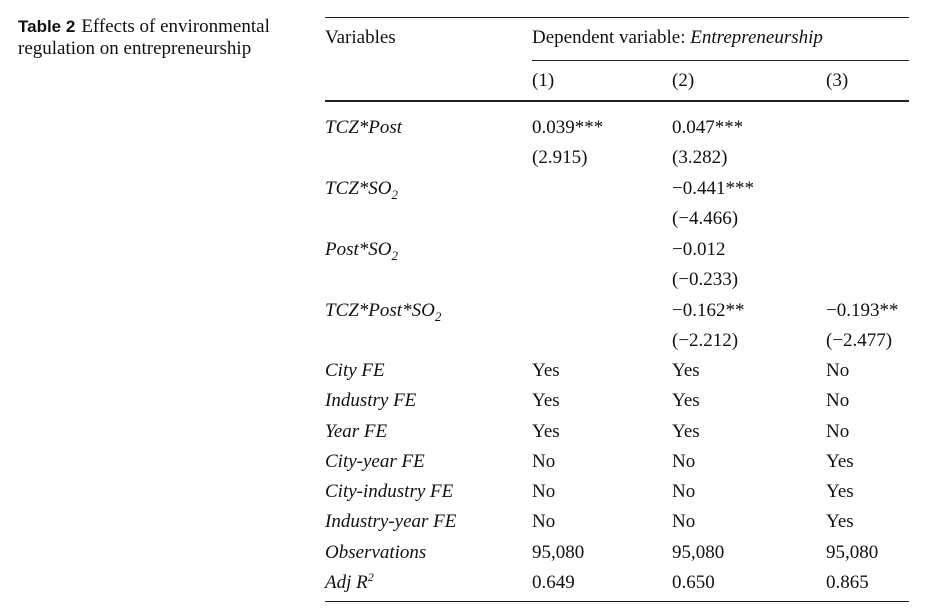  Describe the element at coordinates (47, 26) in the screenshot. I see `table-label: Table 2` at that location.